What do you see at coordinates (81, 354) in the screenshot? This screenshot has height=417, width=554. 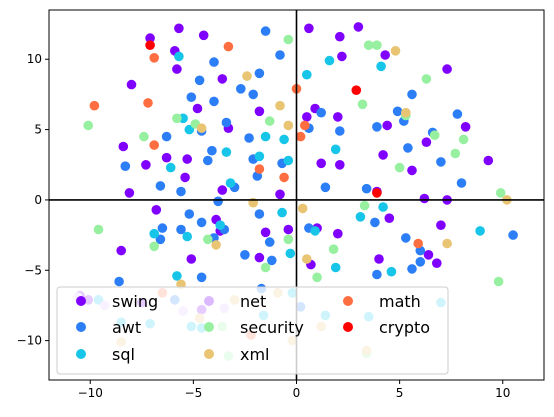 I see `legend-marker-sql` at bounding box center [81, 354].